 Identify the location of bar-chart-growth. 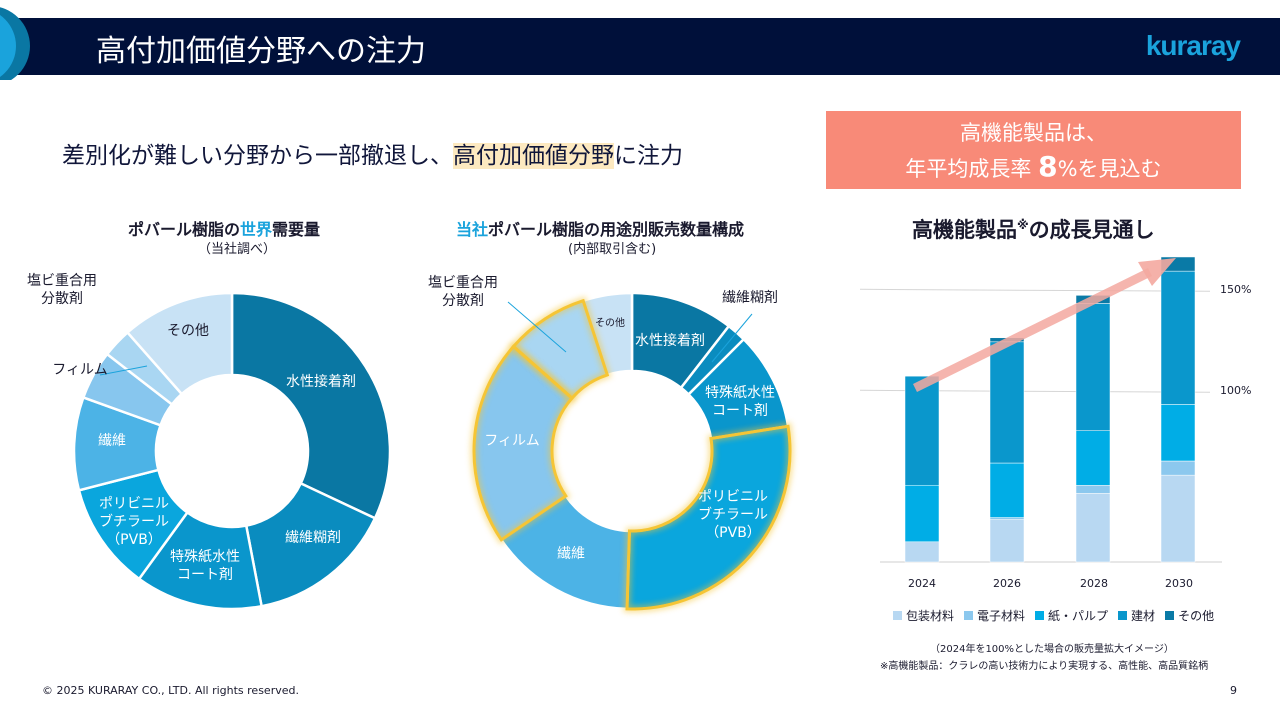
(1040, 409).